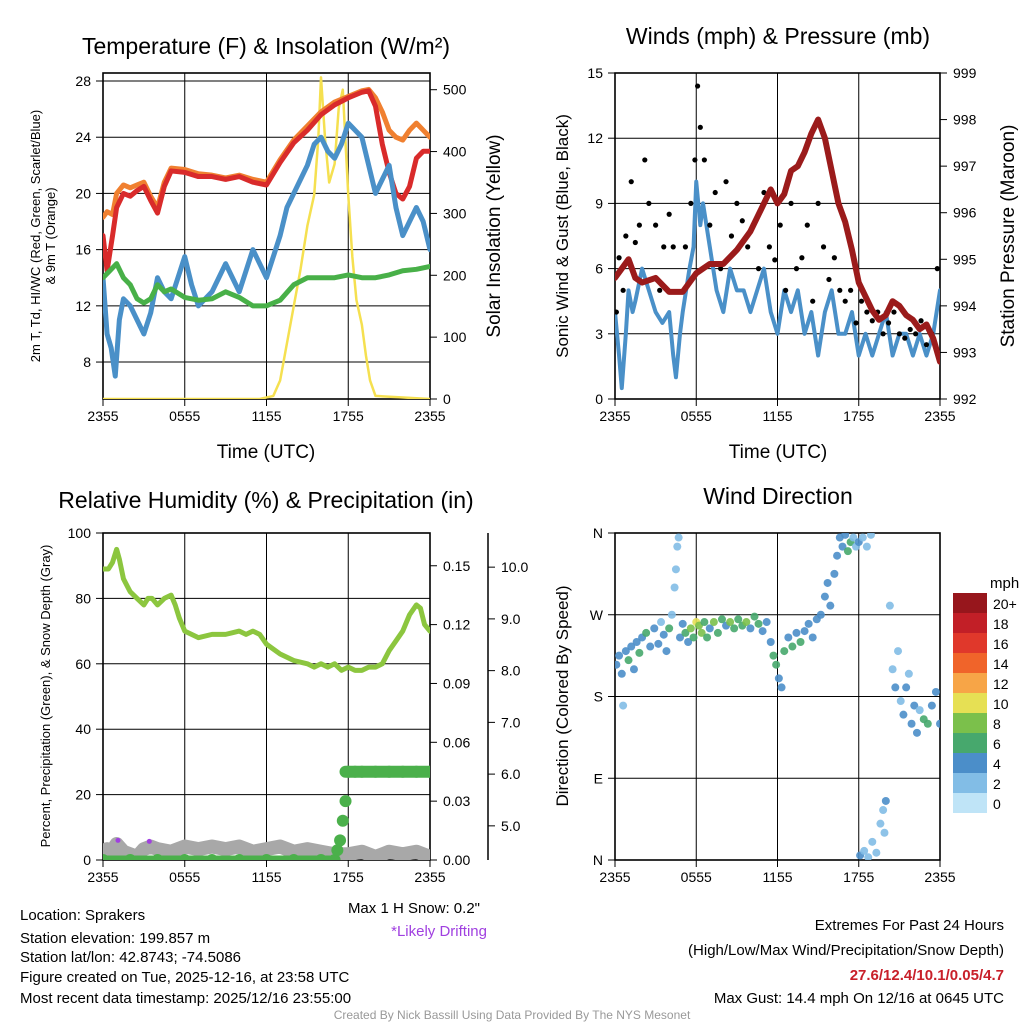 The image size is (1024, 1024). Describe the element at coordinates (456, 566) in the screenshot. I see `precip-axis-tick-label: 0.15` at that location.